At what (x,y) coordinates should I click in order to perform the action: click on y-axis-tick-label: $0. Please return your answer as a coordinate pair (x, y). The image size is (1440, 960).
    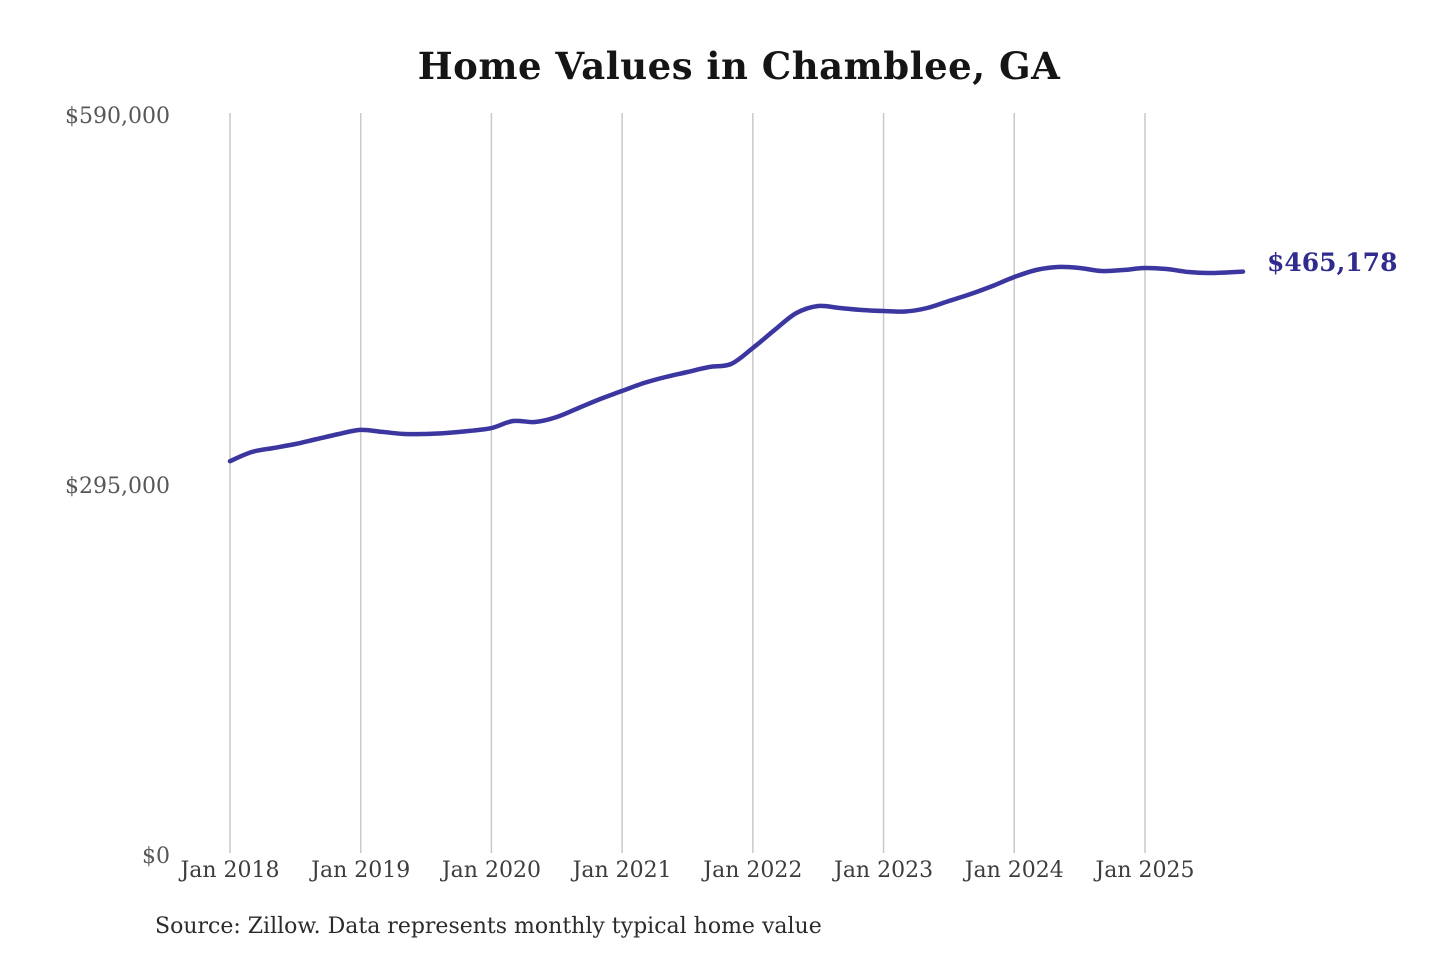
    Looking at the image, I should click on (156, 856).